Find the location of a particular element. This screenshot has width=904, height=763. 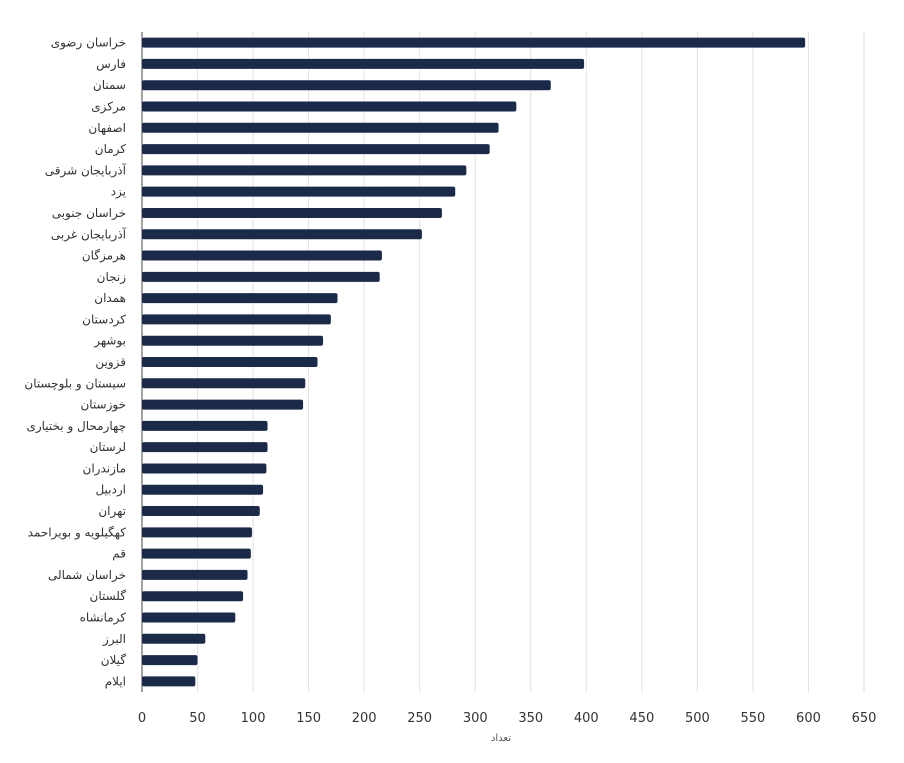

x-tick-label: 600 is located at coordinates (808, 718).